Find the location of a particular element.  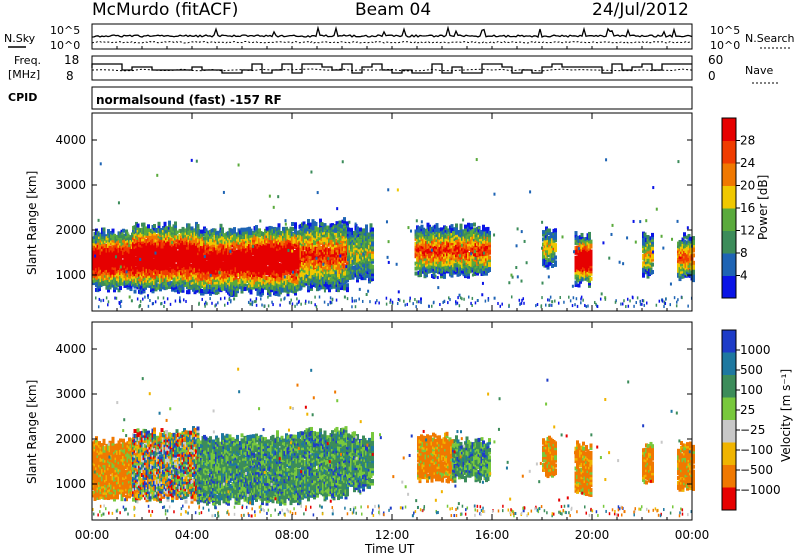

beam-title: Beam 04 is located at coordinates (393, 10).